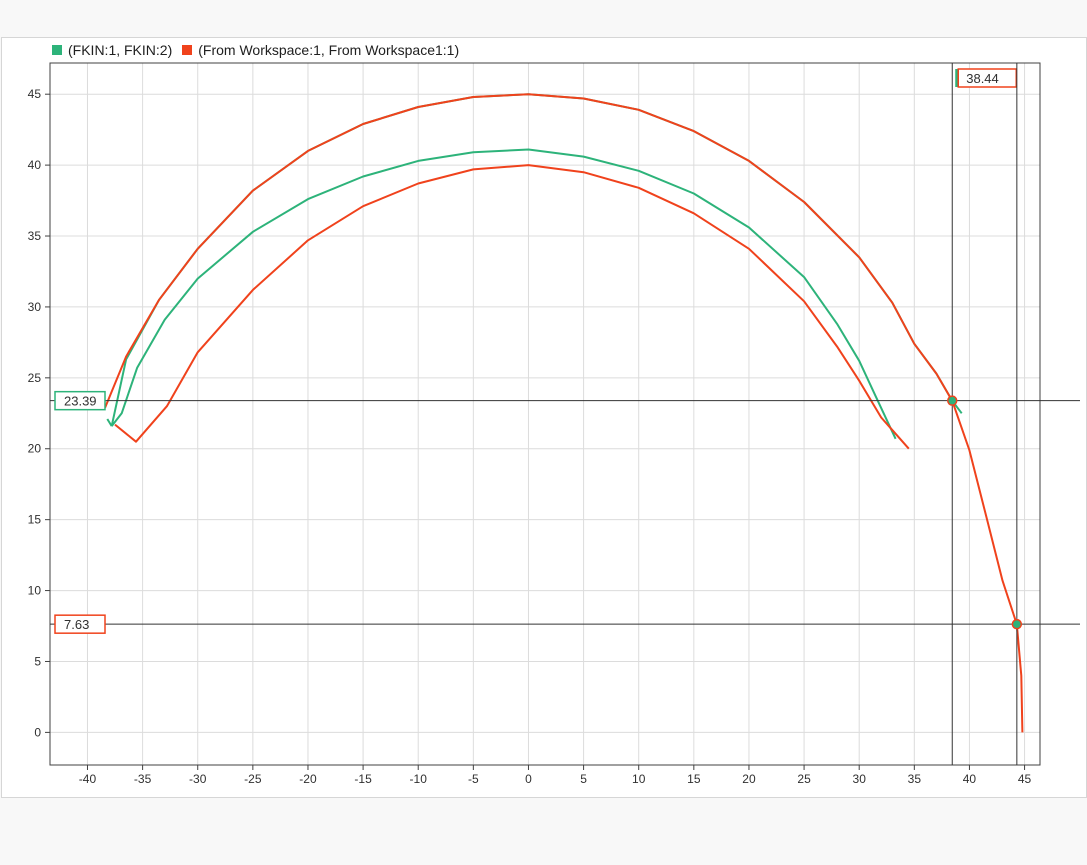 This screenshot has height=865, width=1087. Describe the element at coordinates (915, 779) in the screenshot. I see `x-tick-label: 35` at that location.